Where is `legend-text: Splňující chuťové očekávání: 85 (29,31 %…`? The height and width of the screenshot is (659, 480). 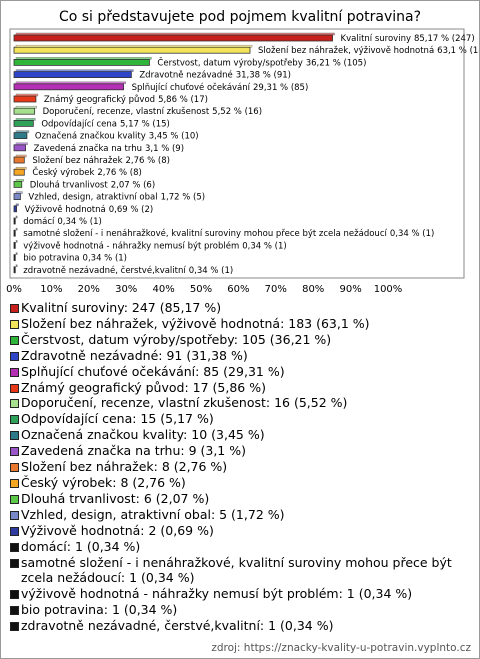
legend-text: Splňující chuťové očekávání: 85 (29,31 %… is located at coordinates (153, 371).